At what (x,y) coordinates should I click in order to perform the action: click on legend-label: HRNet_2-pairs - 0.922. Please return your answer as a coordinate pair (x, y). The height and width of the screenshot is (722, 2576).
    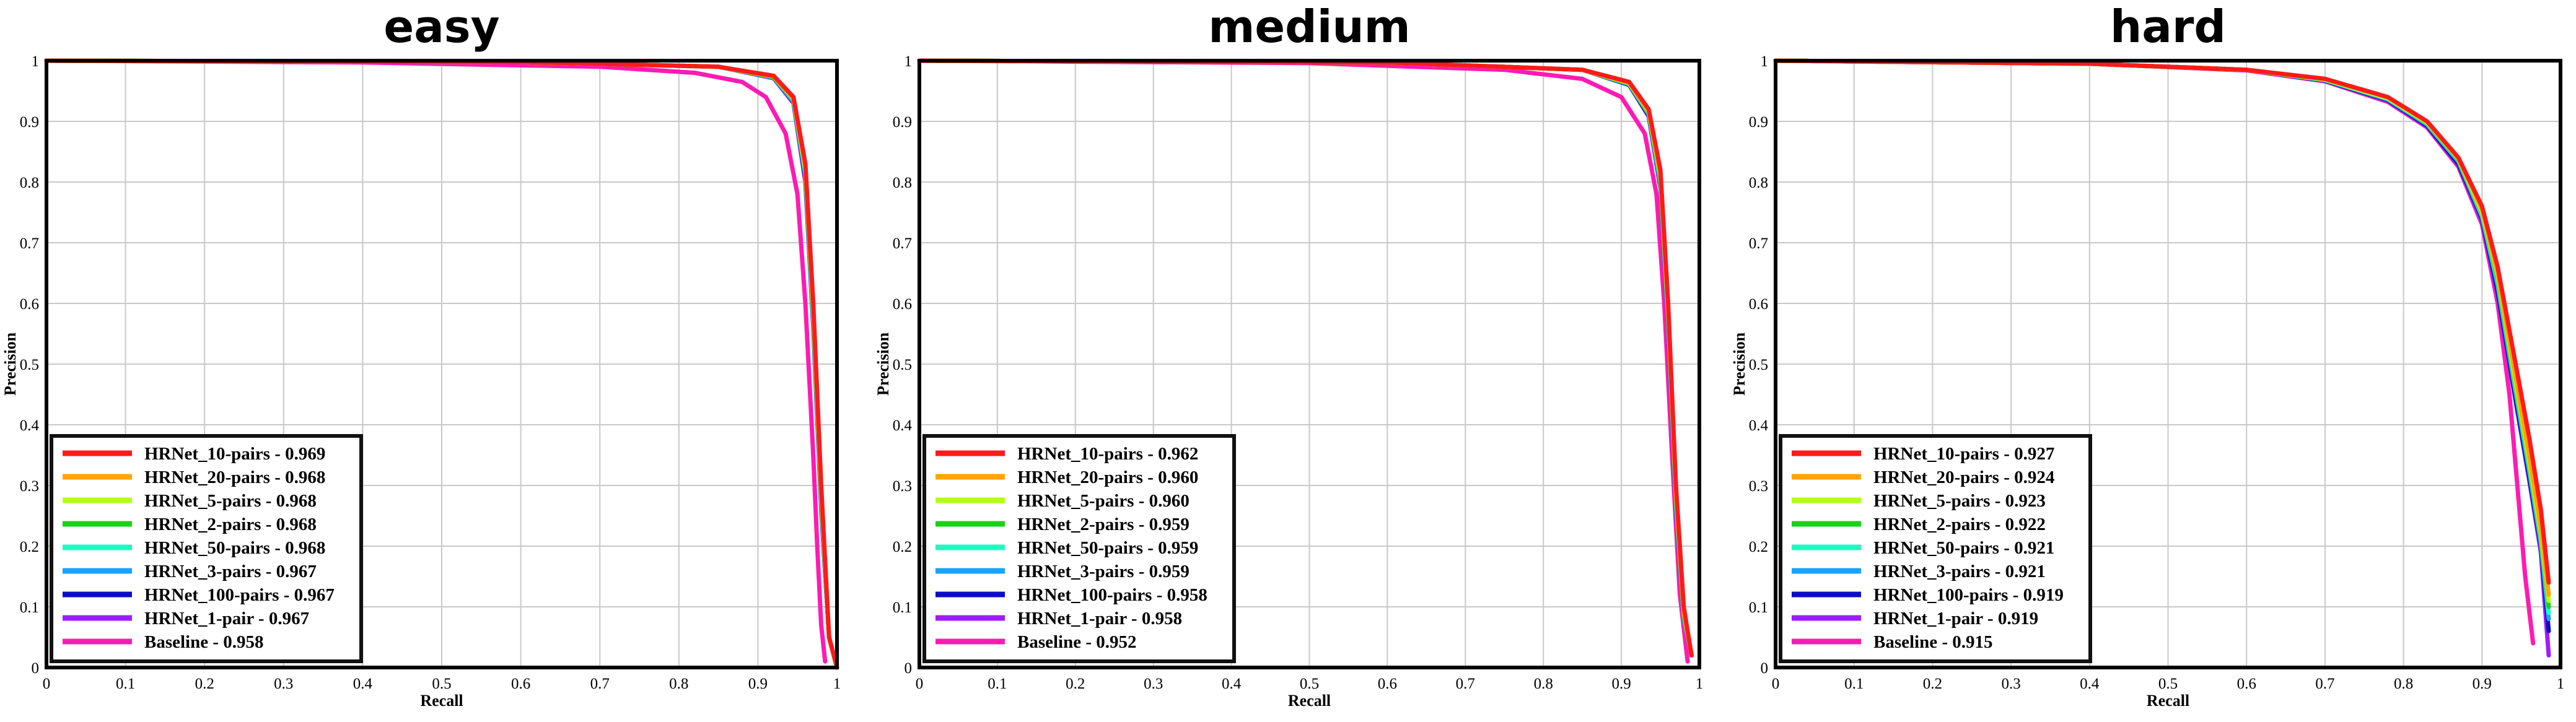
    Looking at the image, I should click on (1959, 524).